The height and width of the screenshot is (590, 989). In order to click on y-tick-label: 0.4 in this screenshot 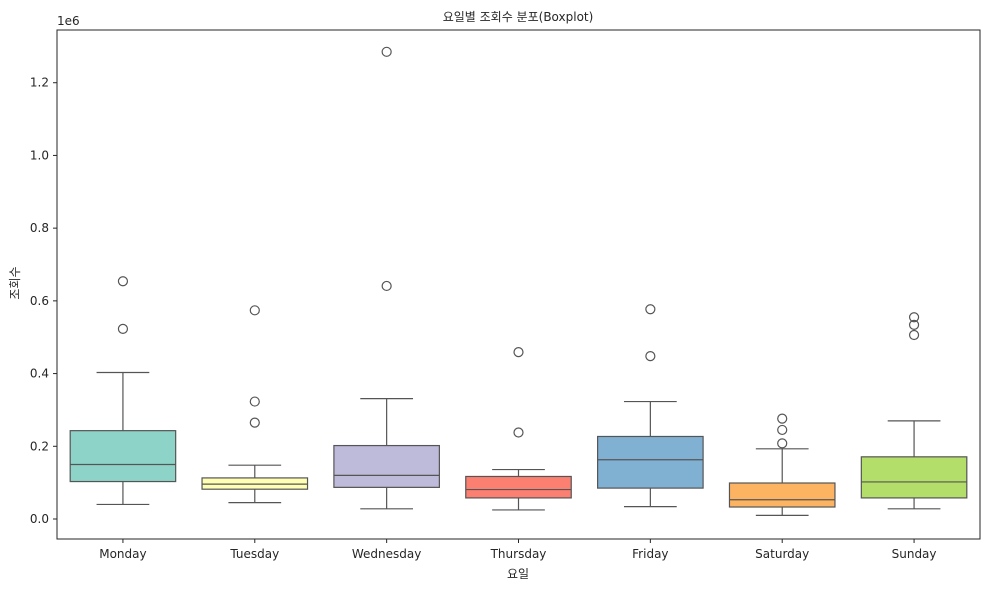, I will do `click(39, 374)`.